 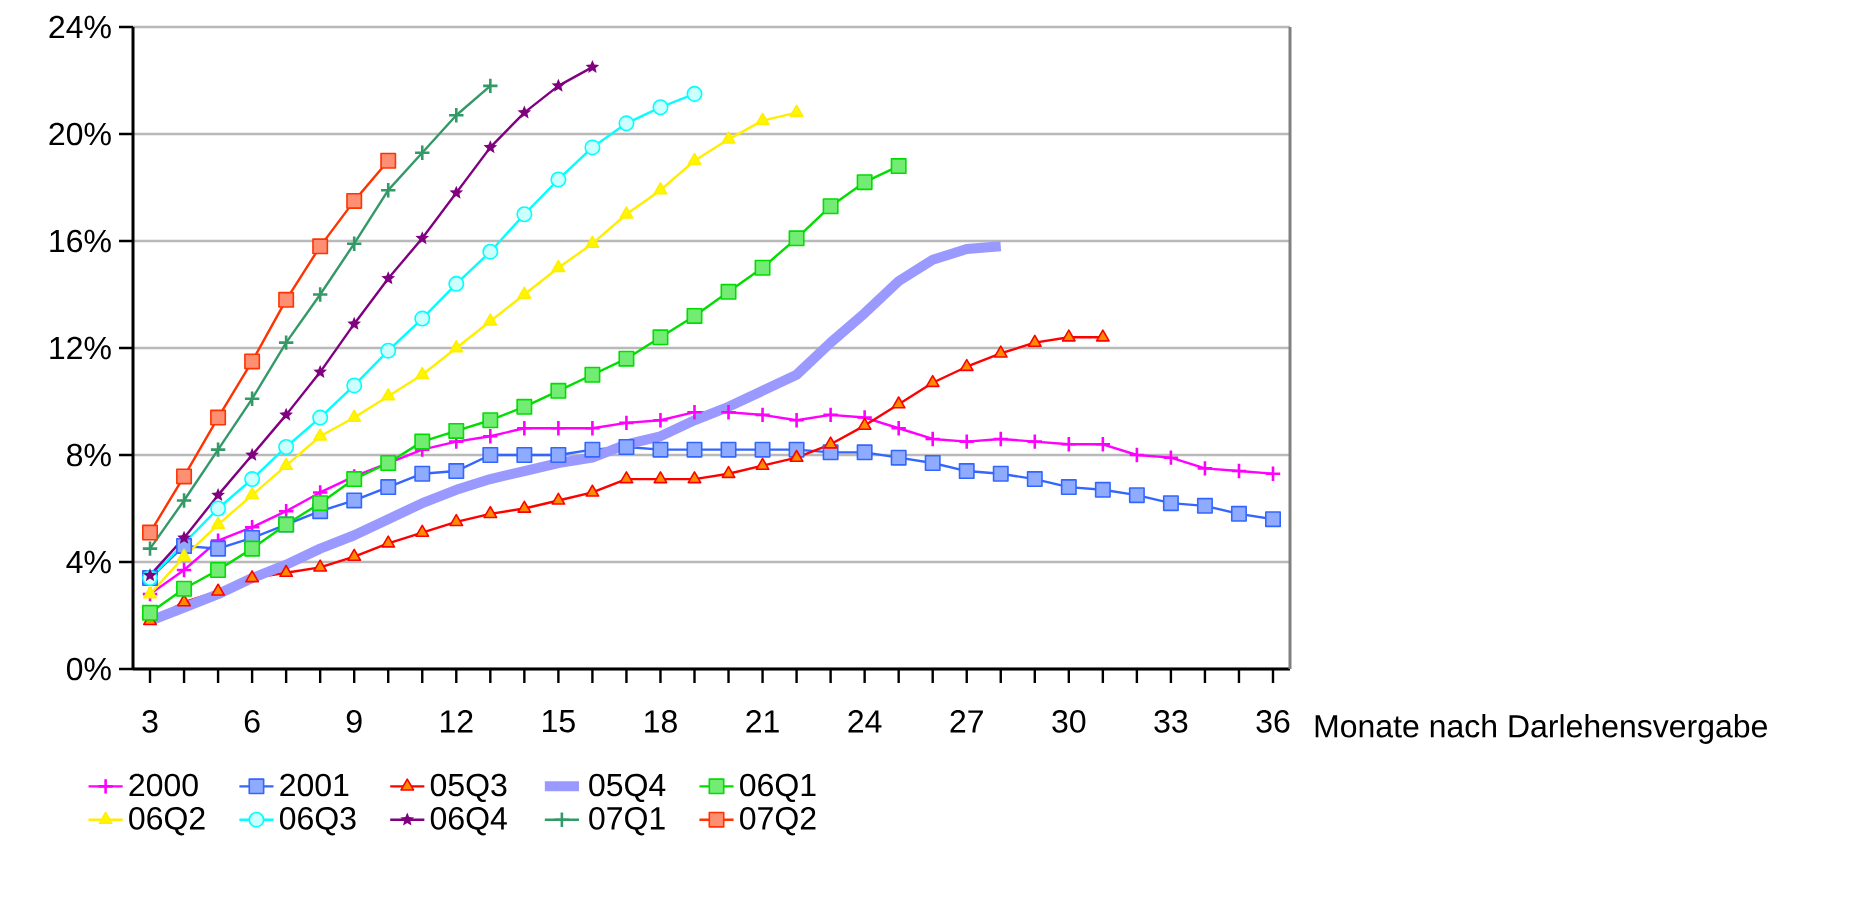 What do you see at coordinates (163, 785) in the screenshot?
I see `legend-label: 2000` at bounding box center [163, 785].